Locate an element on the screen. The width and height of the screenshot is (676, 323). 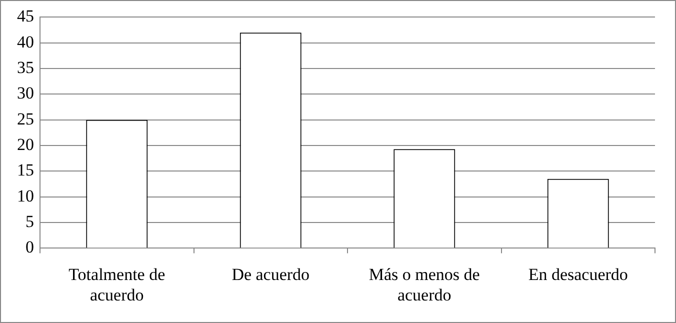
x-tick-label: De acuerdo is located at coordinates (271, 274).